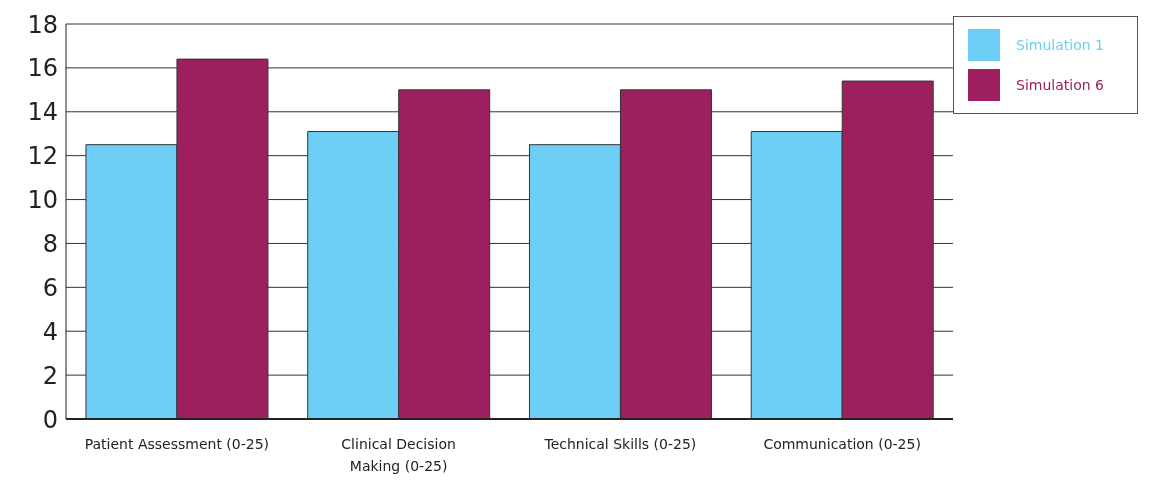 This screenshot has height=499, width=1176. Describe the element at coordinates (50, 243) in the screenshot. I see `y-tick-label: 8` at that location.